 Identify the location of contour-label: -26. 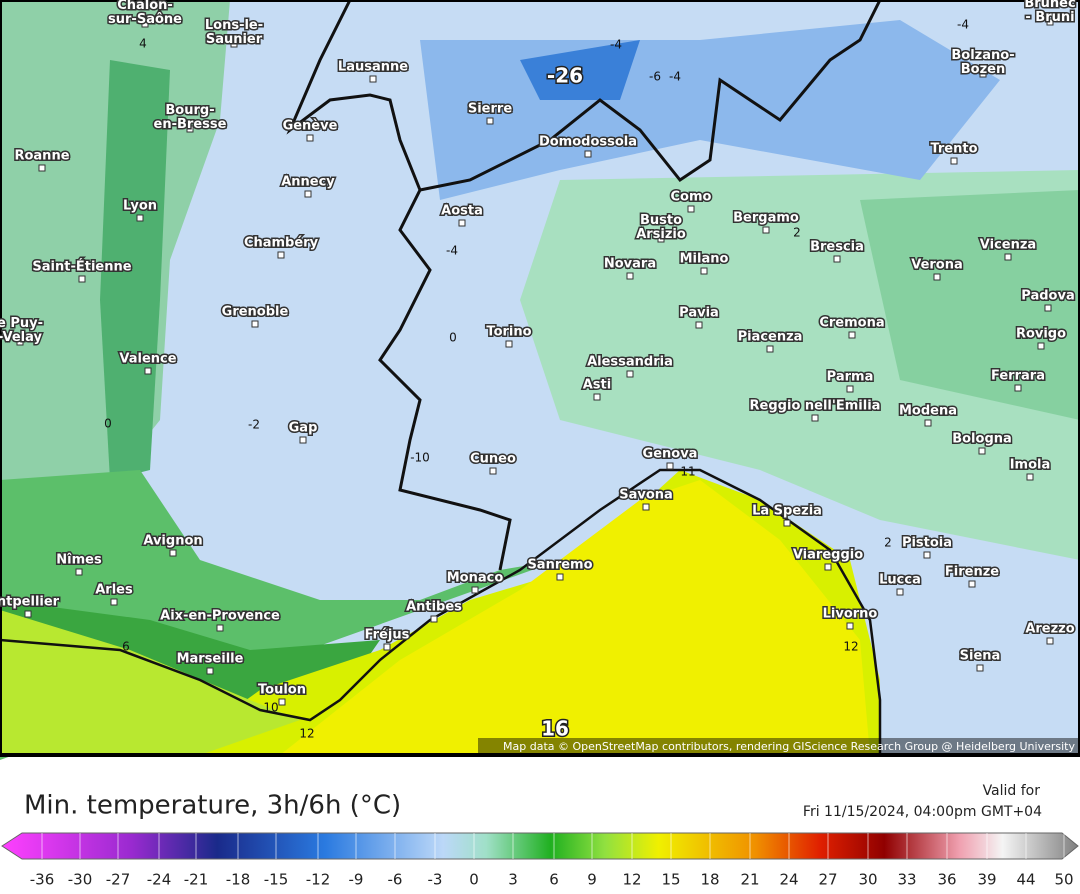
(565, 76).